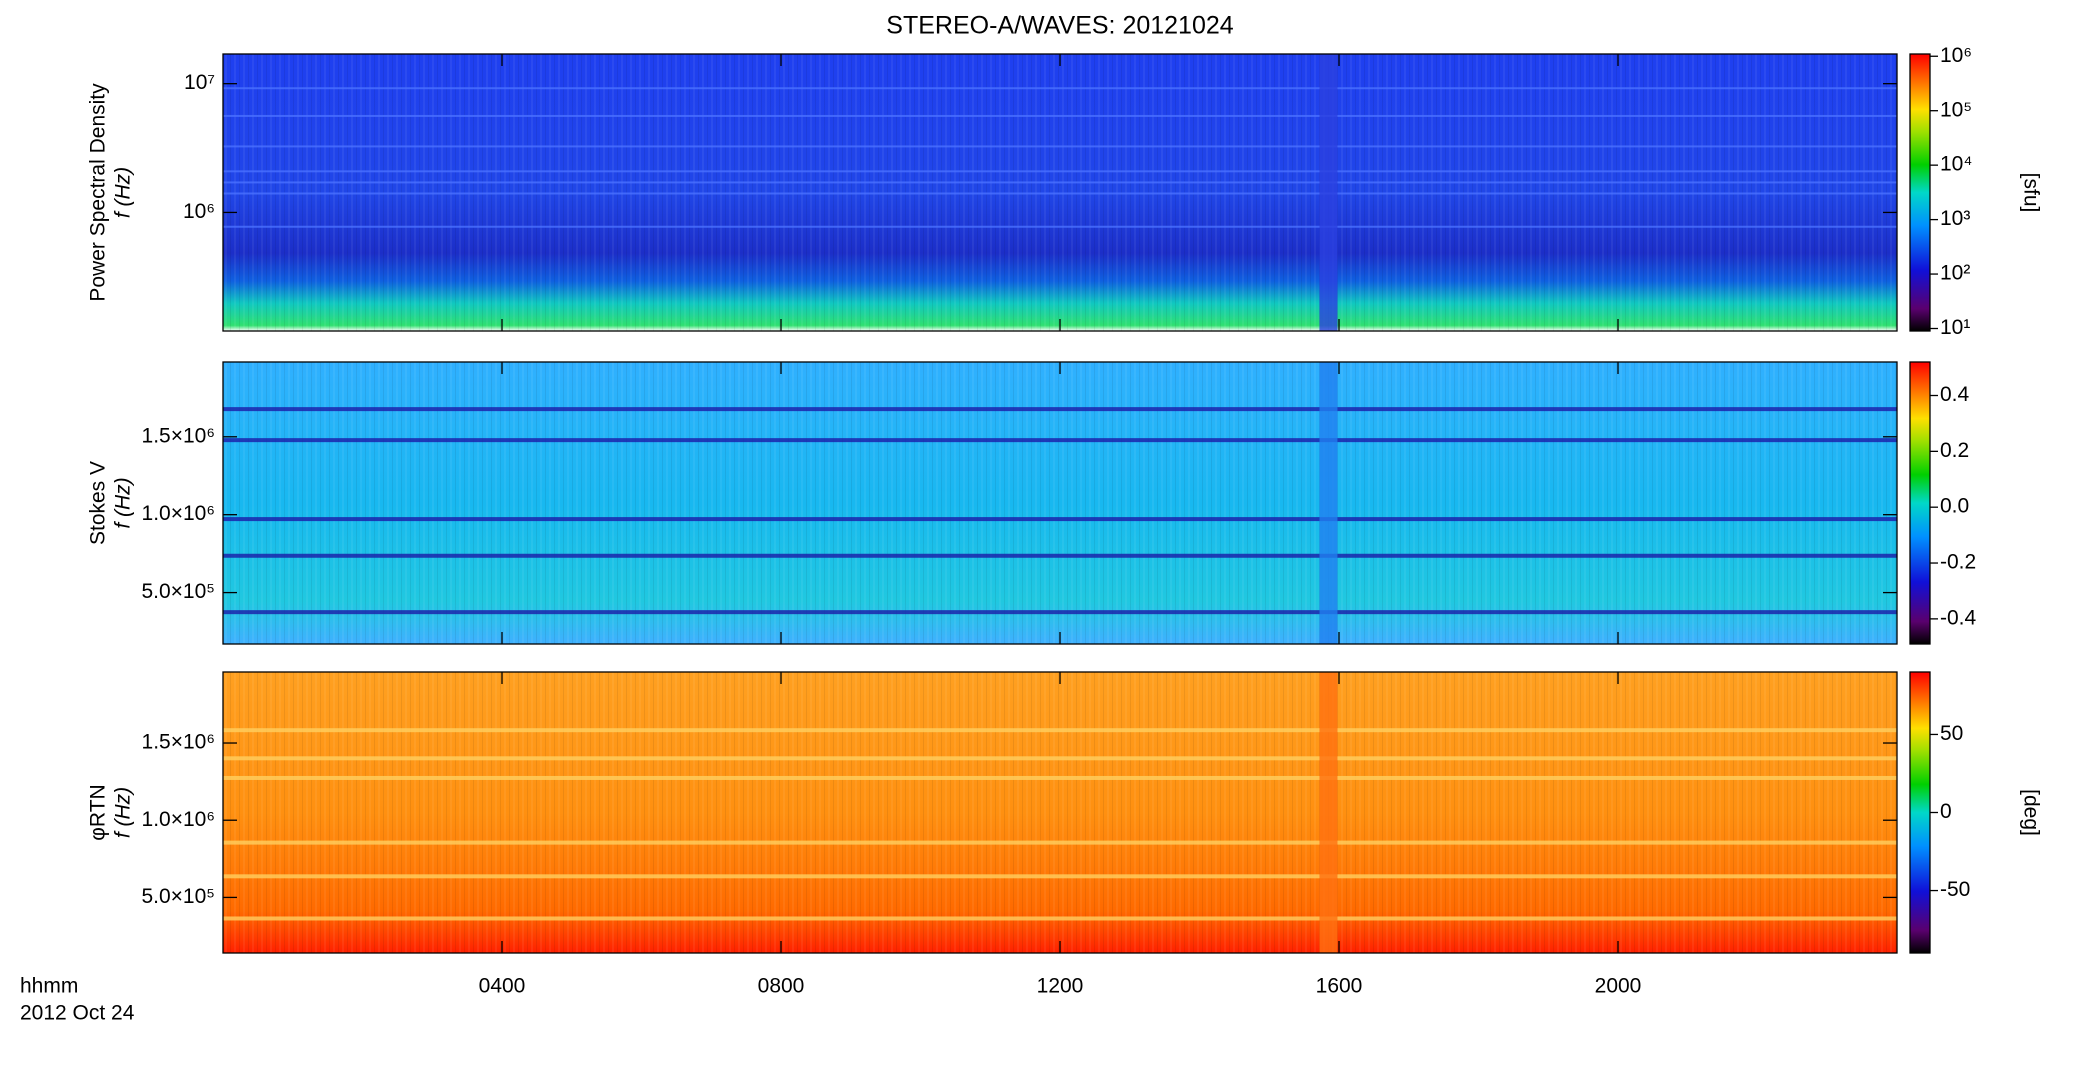  What do you see at coordinates (1339, 986) in the screenshot?
I see `x-tick-label: 1600` at bounding box center [1339, 986].